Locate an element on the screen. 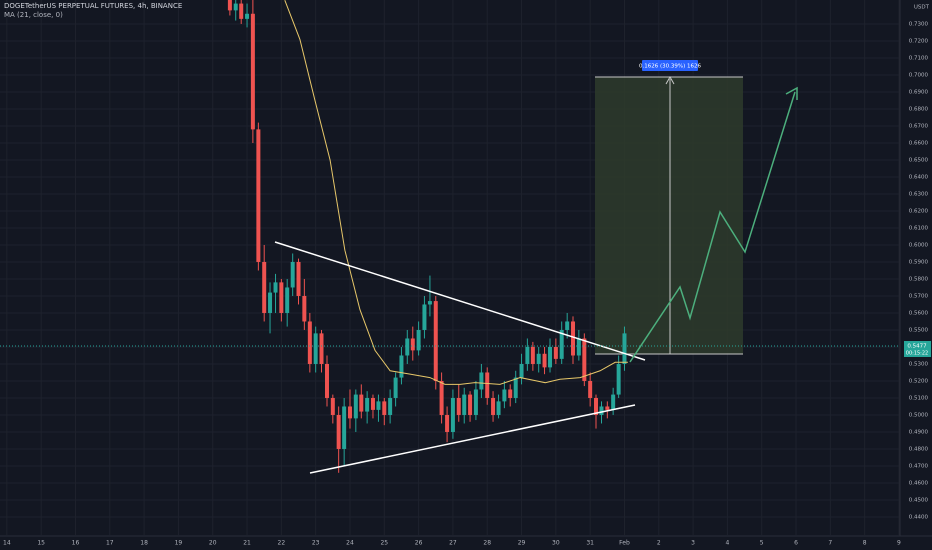  trend-line-upper is located at coordinates (460, 301).